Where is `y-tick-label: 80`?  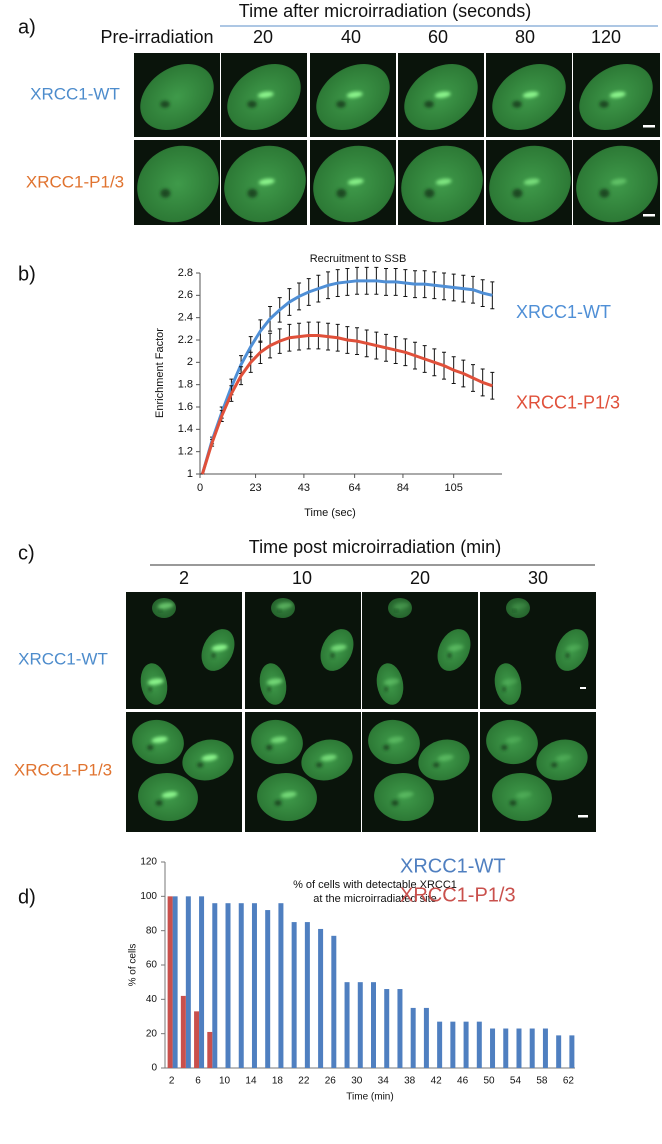 y-tick-label: 80 is located at coordinates (152, 930).